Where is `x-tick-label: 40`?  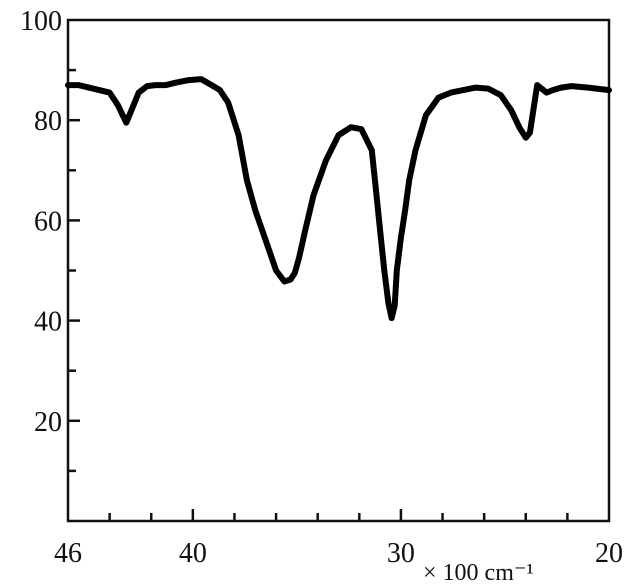 x-tick-label: 40 is located at coordinates (193, 553).